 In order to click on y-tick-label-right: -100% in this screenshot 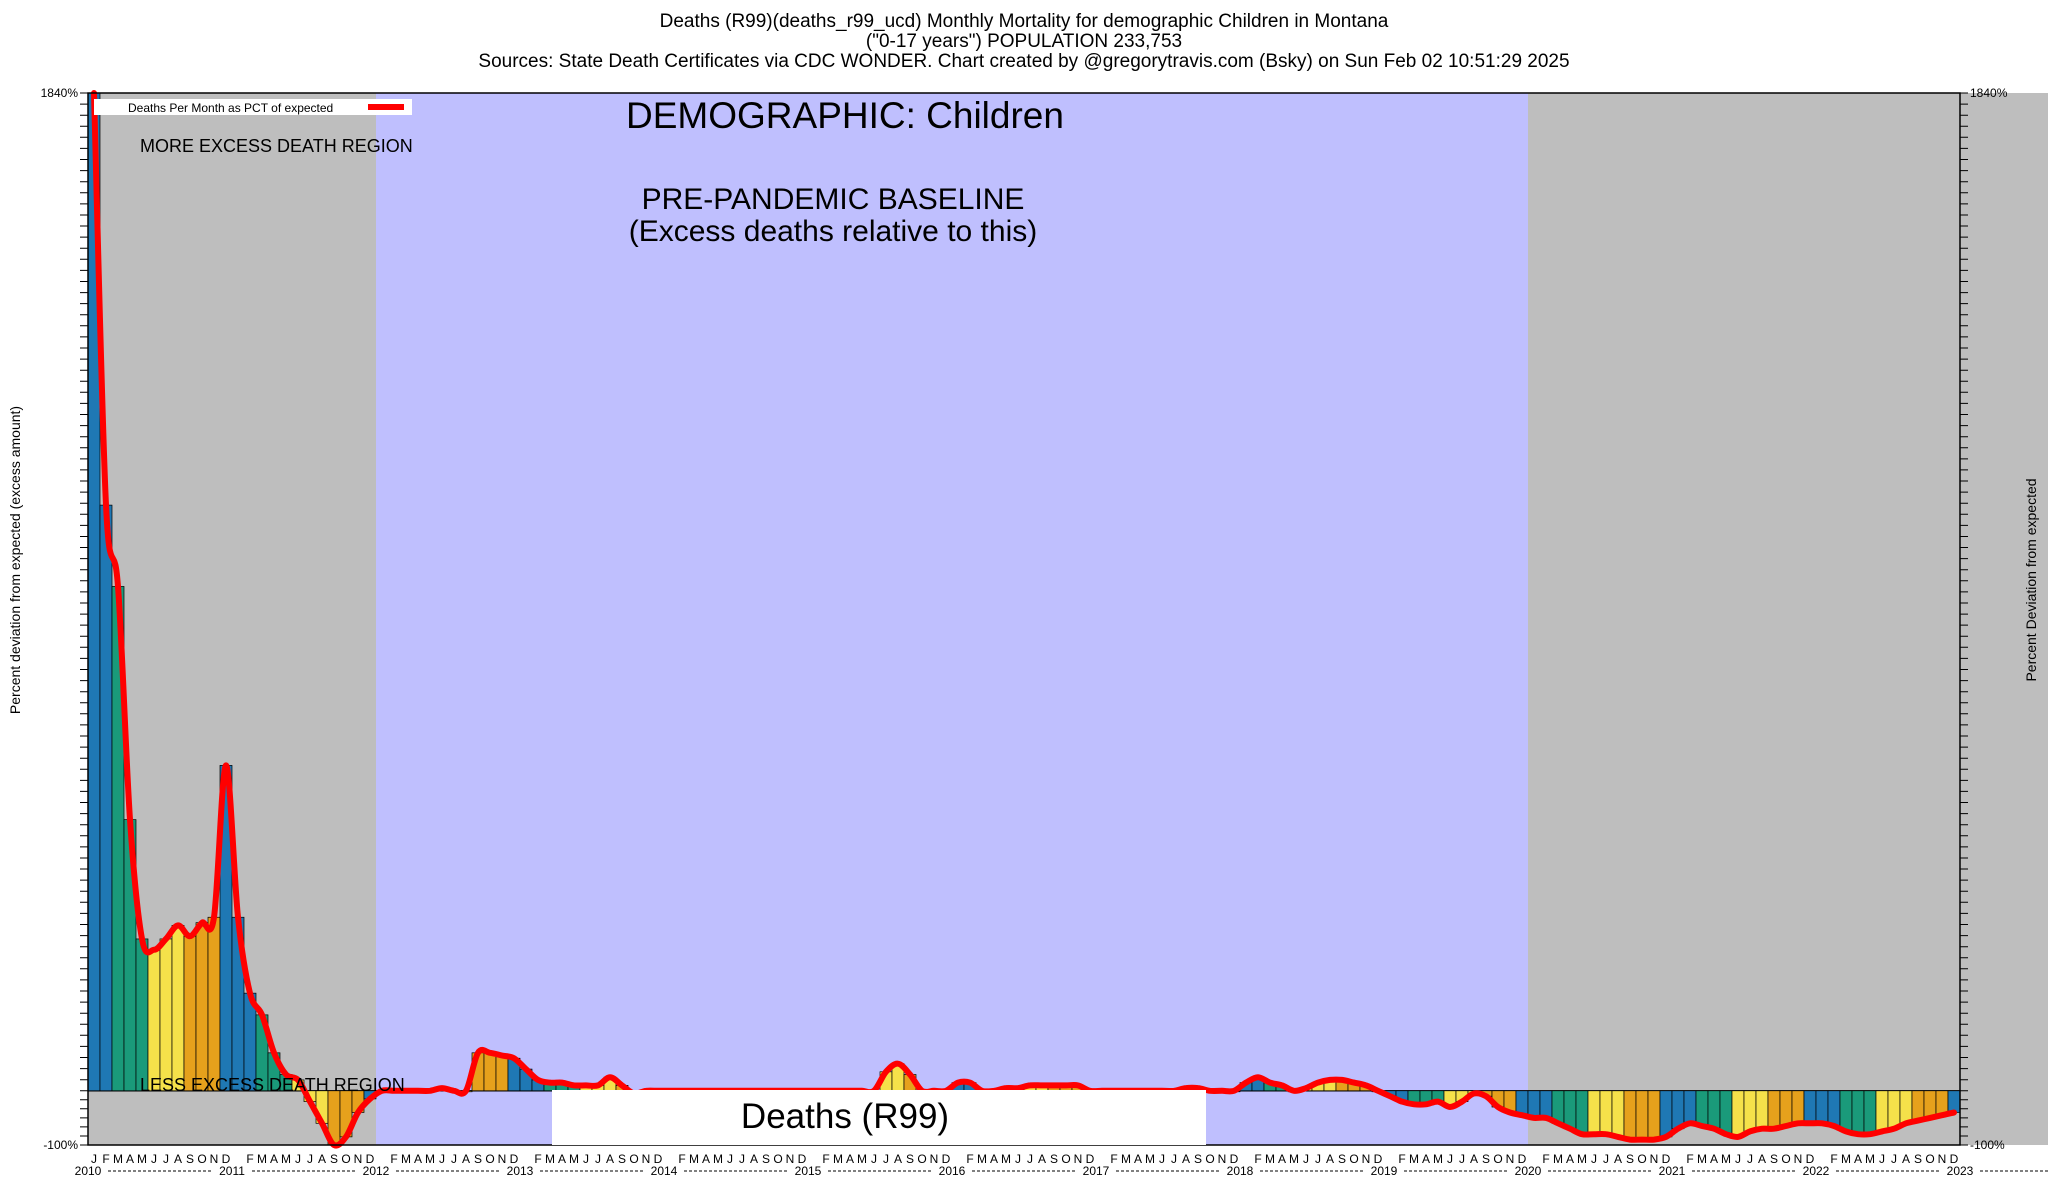, I will do `click(1987, 1145)`.